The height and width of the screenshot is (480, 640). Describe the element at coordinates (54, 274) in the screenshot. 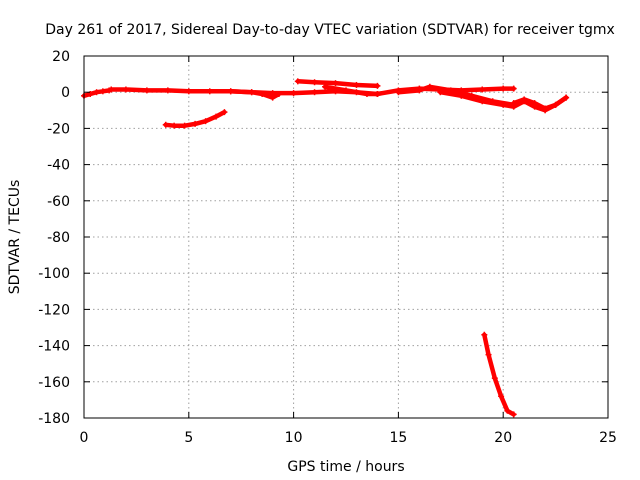

I see `y-tick-label: -100` at that location.